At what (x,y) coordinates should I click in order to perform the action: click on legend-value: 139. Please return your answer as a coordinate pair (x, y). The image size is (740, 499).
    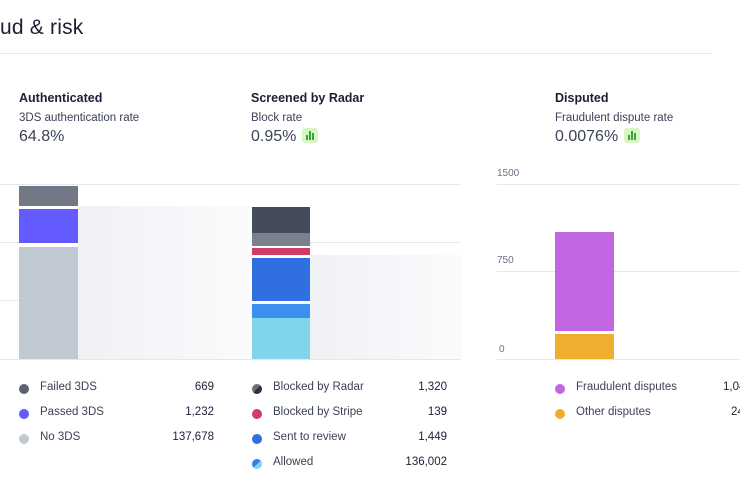
    Looking at the image, I should click on (437, 412).